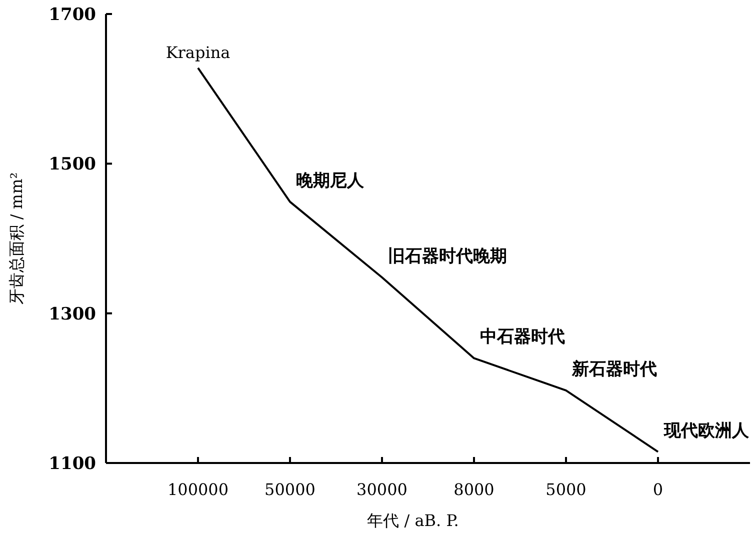 The image size is (755, 537). What do you see at coordinates (72, 464) in the screenshot?
I see `y-tick-label: 1100` at bounding box center [72, 464].